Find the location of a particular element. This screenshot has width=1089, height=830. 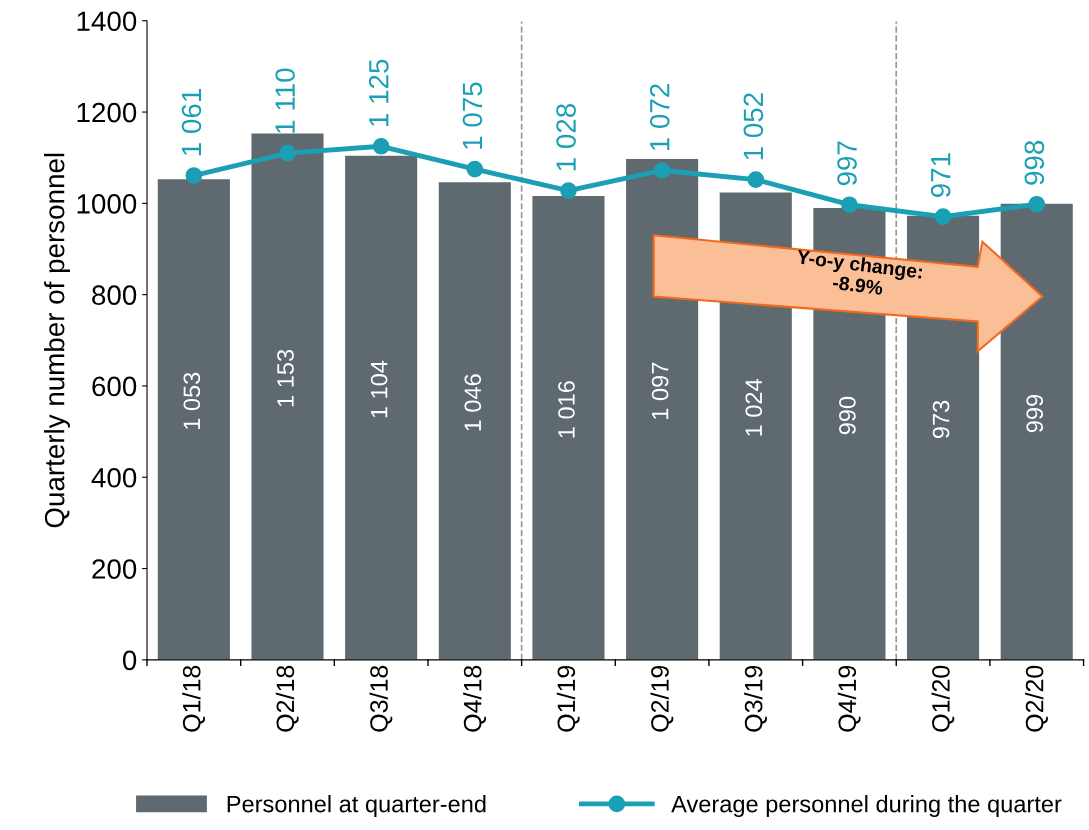

data-label: 1 125 is located at coordinates (378, 92).